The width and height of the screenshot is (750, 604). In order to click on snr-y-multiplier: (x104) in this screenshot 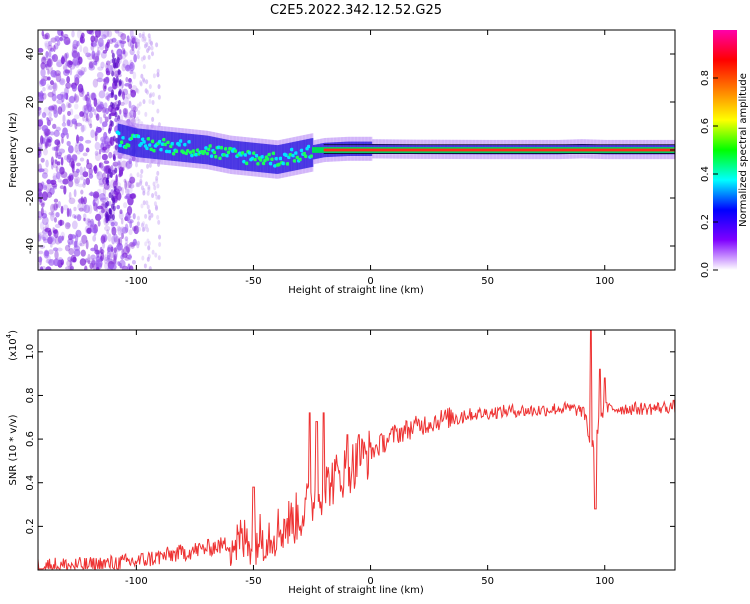, I will do `click(12, 345)`.